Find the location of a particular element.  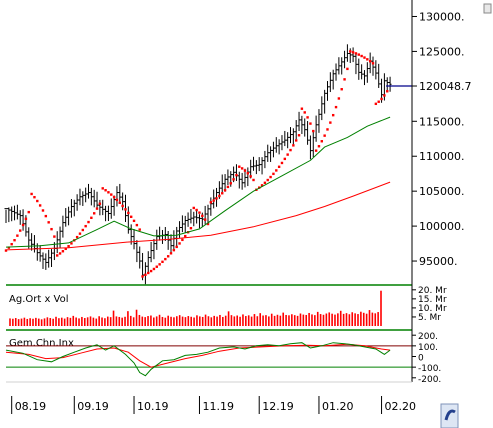

date-tick-label: 02.20 is located at coordinates (401, 406).